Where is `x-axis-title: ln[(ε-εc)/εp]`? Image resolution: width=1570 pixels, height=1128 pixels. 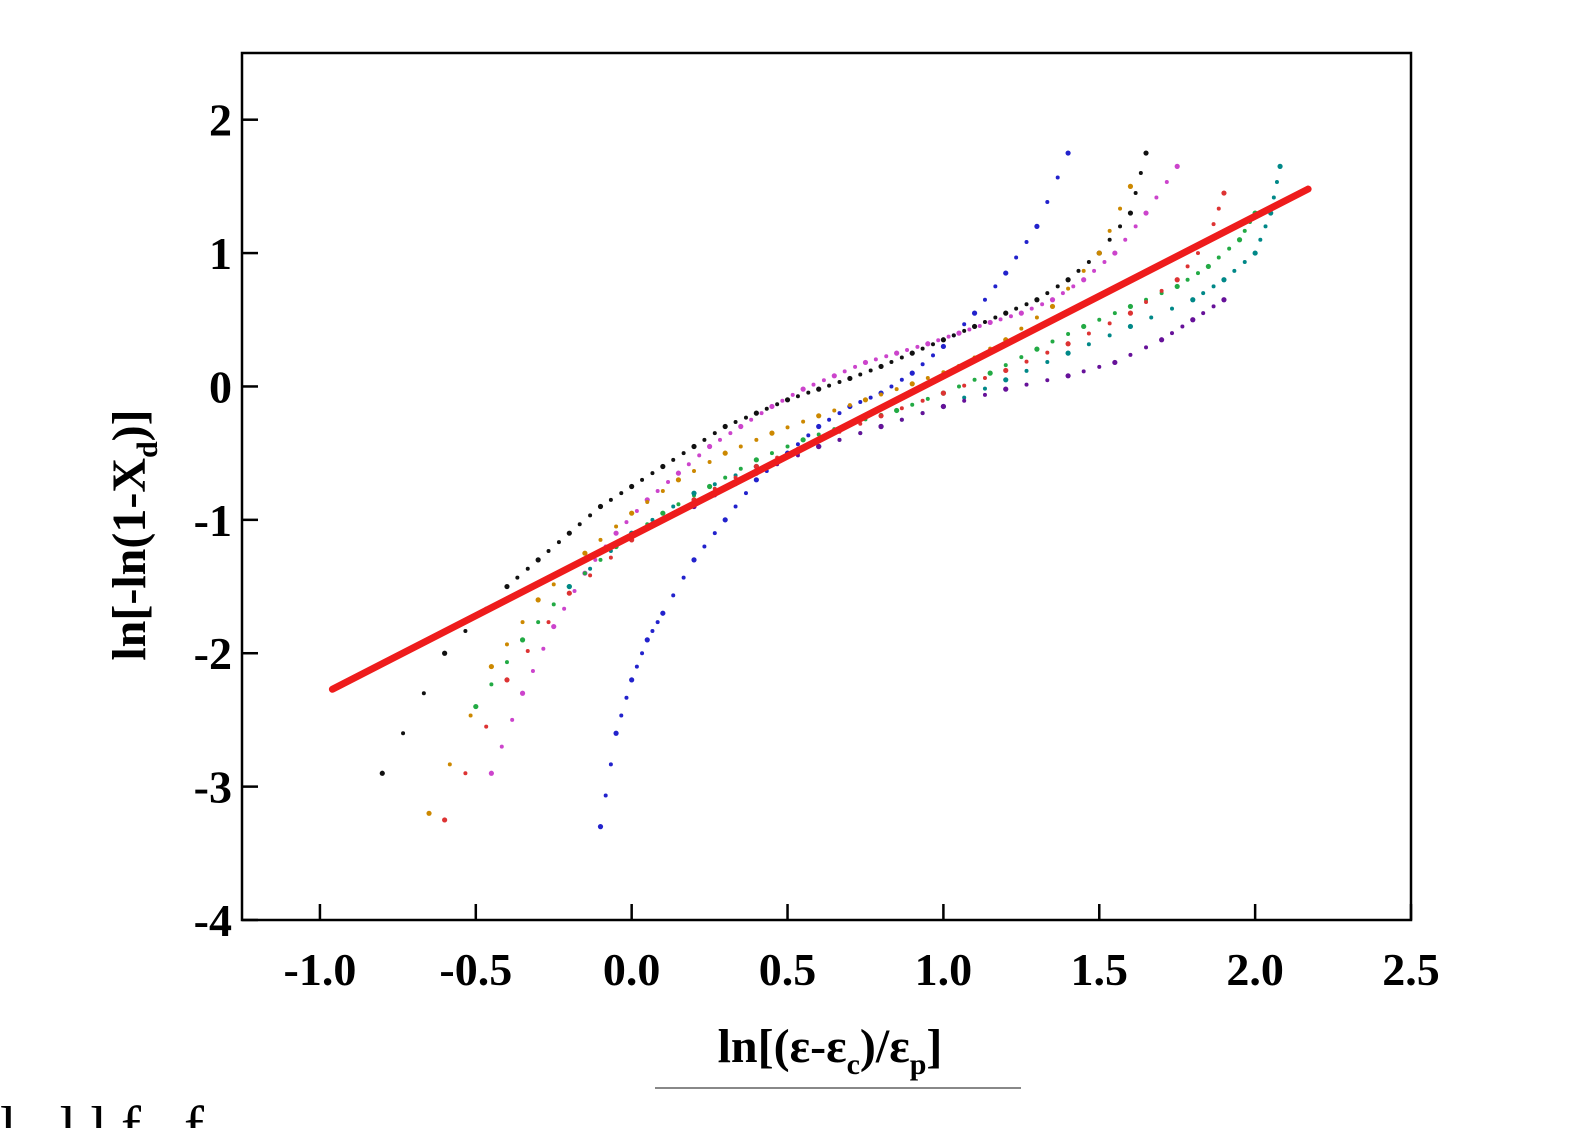
x-axis-title: ln[(ε-εc)/εp] is located at coordinates (830, 1050).